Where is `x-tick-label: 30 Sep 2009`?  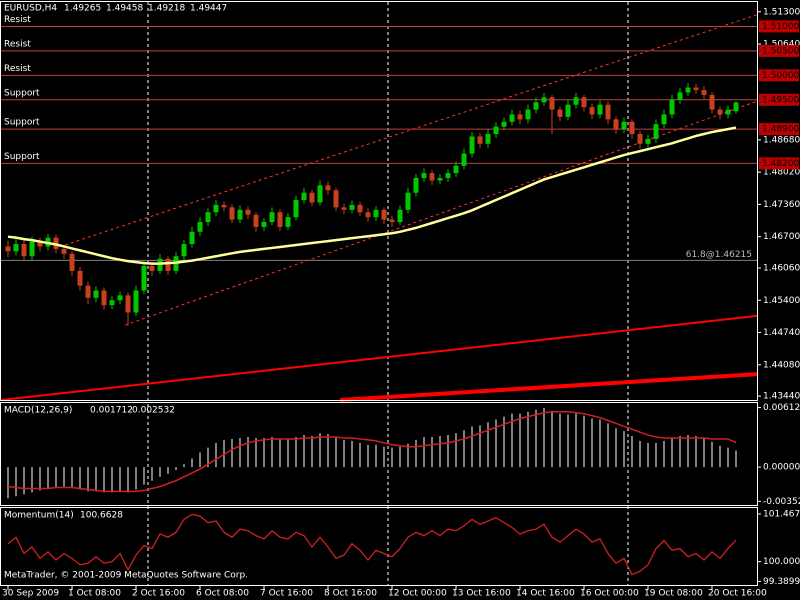 x-tick-label: 30 Sep 2009 is located at coordinates (30, 594).